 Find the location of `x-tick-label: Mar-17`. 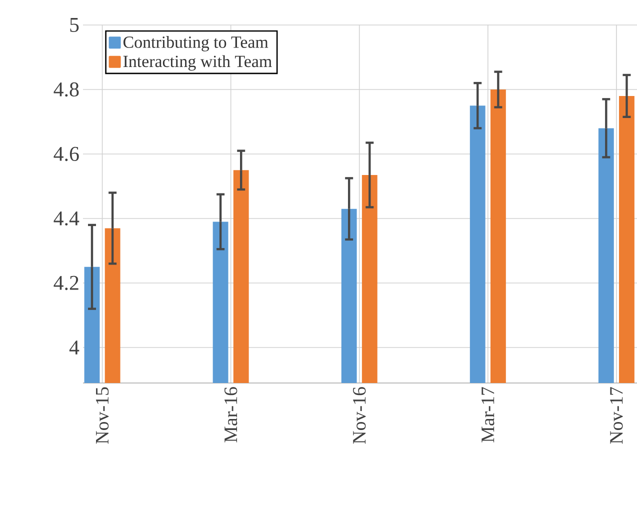

x-tick-label: Mar-17 is located at coordinates (488, 414).